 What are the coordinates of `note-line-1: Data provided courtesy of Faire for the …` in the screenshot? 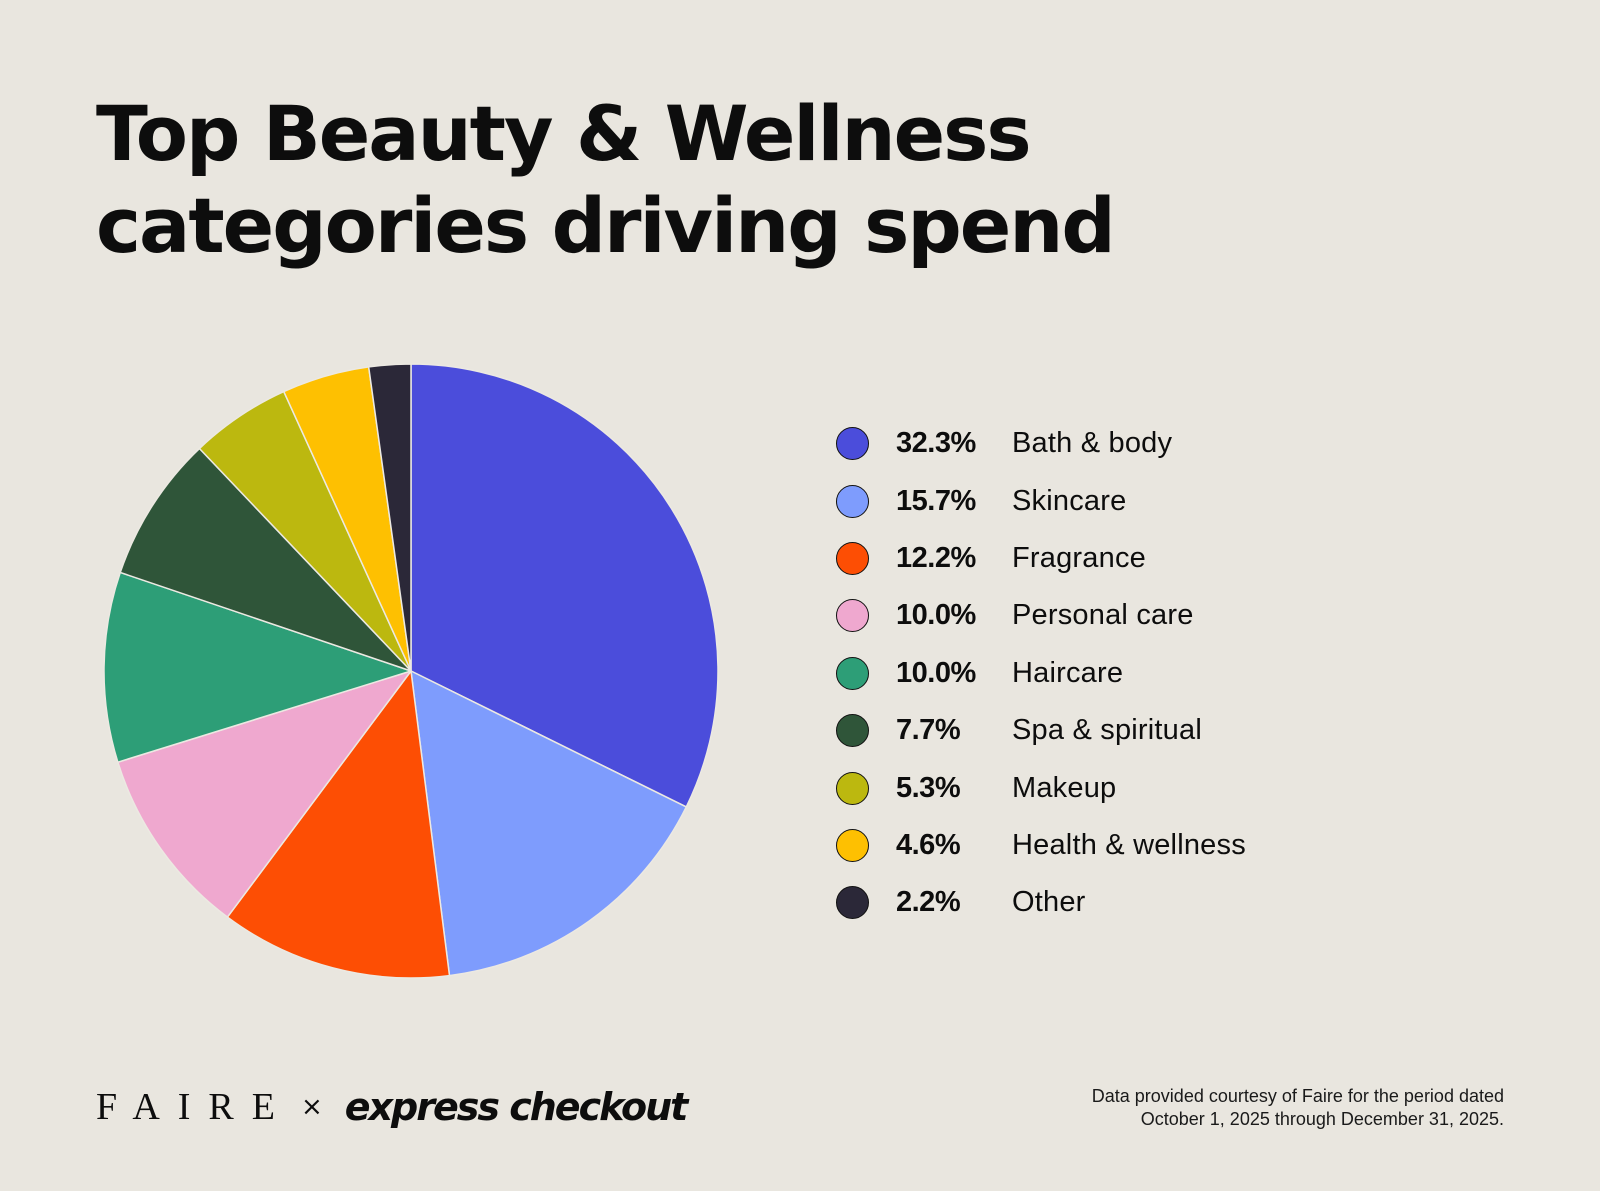 It's located at (1297, 1096).